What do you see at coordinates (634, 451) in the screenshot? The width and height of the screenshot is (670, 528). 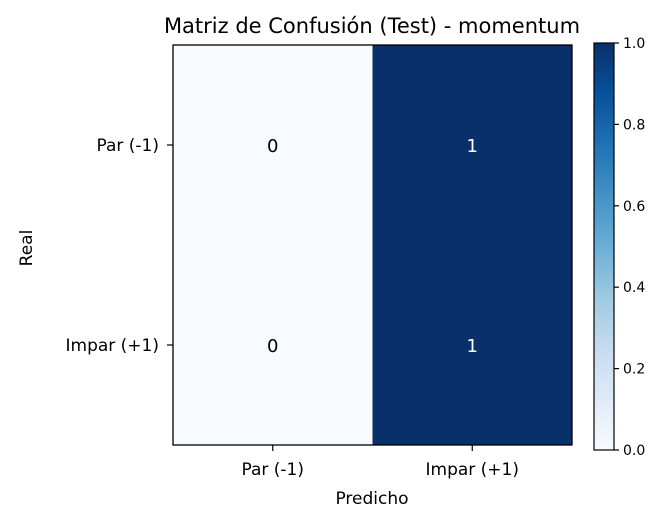 I see `colorbar-tick-label: 0.0` at bounding box center [634, 451].